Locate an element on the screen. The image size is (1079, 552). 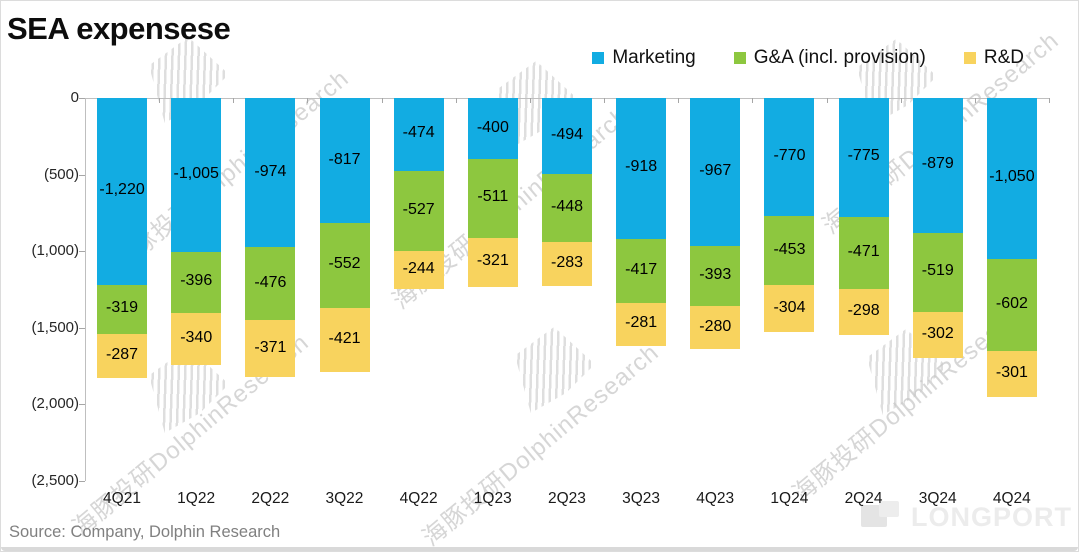
x-axis-label: 3Q22 is located at coordinates (344, 498).